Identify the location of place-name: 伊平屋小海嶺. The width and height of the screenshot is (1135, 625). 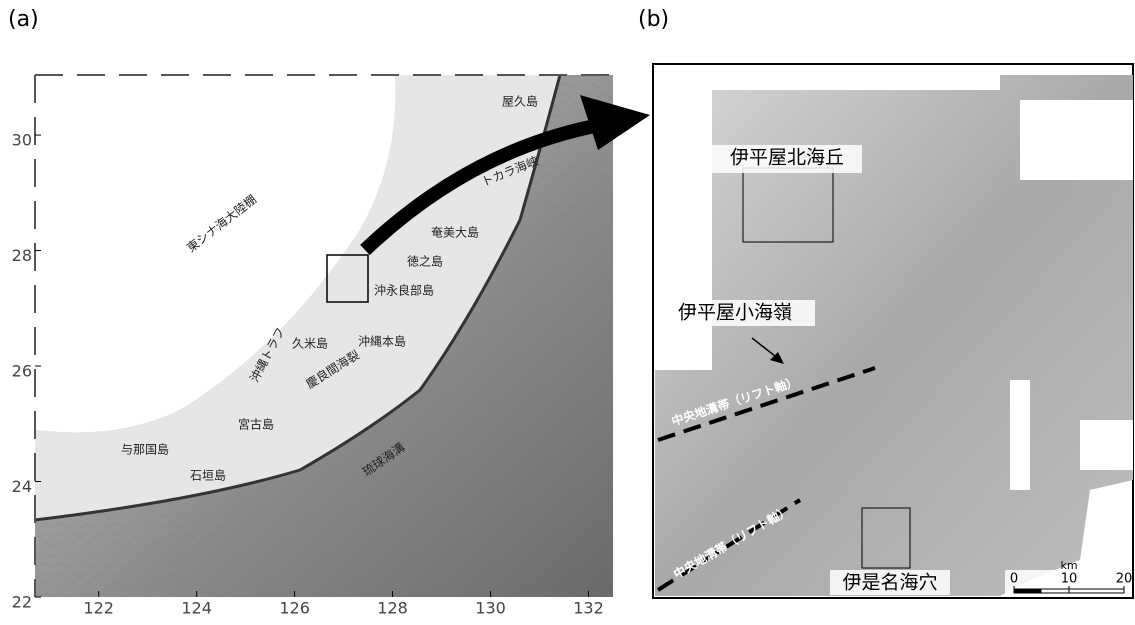
(735, 313).